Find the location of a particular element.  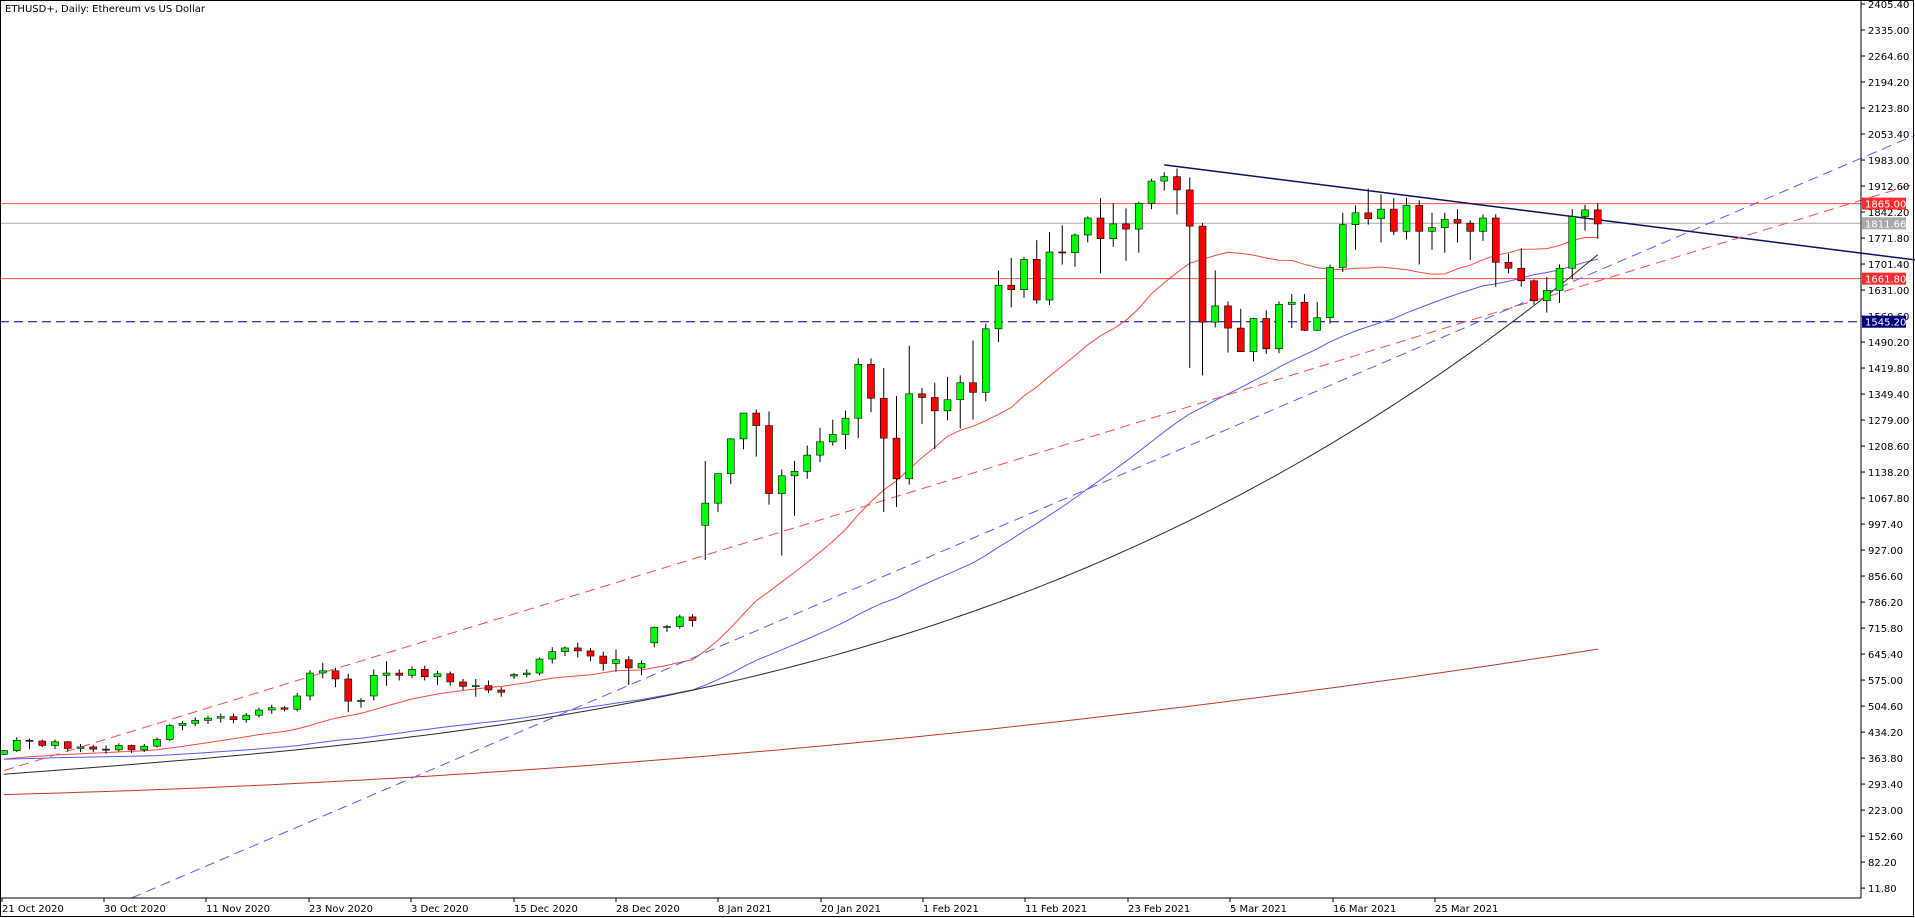

price-tick-label: 715.80 is located at coordinates (1885, 629).